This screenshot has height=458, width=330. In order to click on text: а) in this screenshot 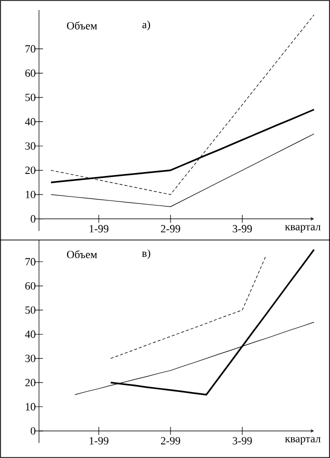, I will do `click(146, 25)`.